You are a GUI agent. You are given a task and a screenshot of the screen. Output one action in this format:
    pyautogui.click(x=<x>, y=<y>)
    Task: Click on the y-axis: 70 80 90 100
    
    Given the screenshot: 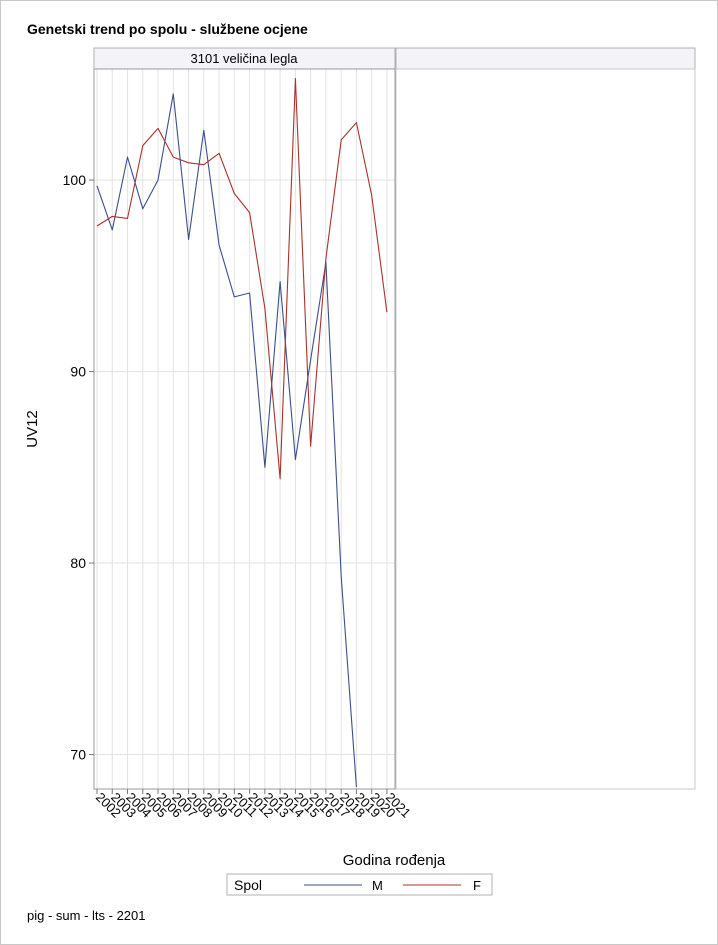 What is the action you would take?
    pyautogui.click(x=78, y=467)
    